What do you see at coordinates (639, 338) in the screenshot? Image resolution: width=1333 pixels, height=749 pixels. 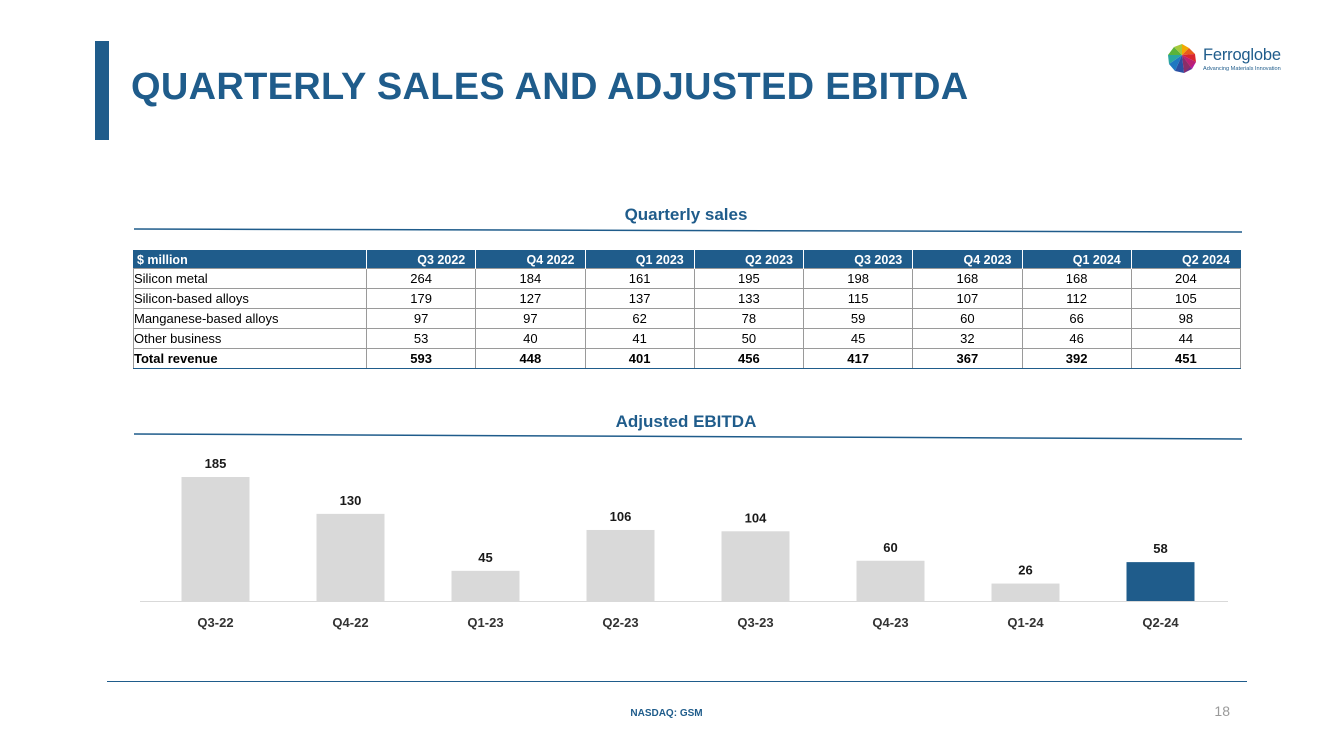 I see `table-cell: 41` at bounding box center [639, 338].